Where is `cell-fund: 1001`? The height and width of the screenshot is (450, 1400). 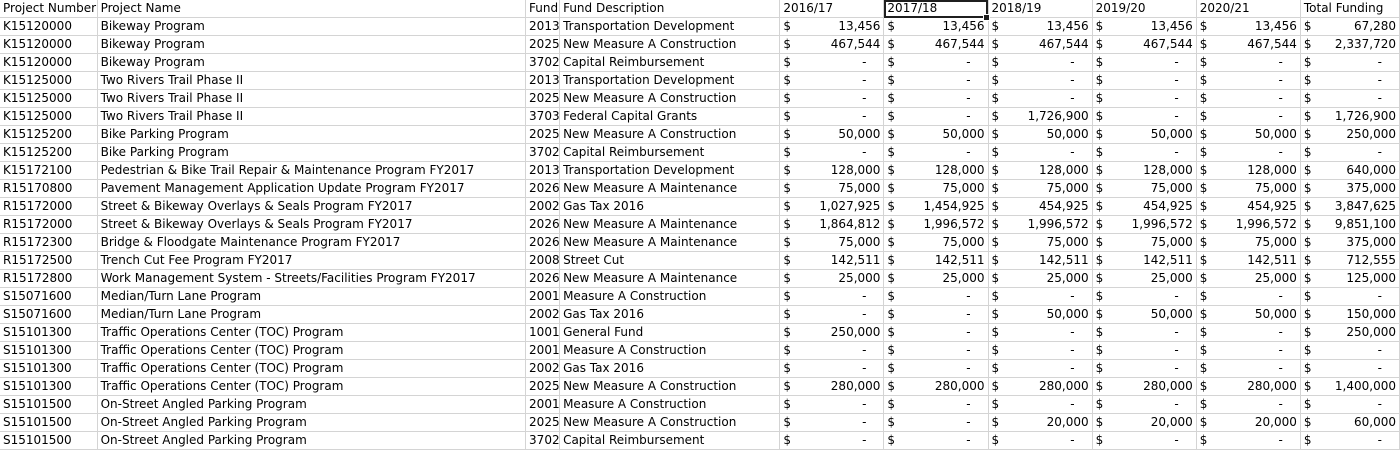 cell-fund: 1001 is located at coordinates (543, 333).